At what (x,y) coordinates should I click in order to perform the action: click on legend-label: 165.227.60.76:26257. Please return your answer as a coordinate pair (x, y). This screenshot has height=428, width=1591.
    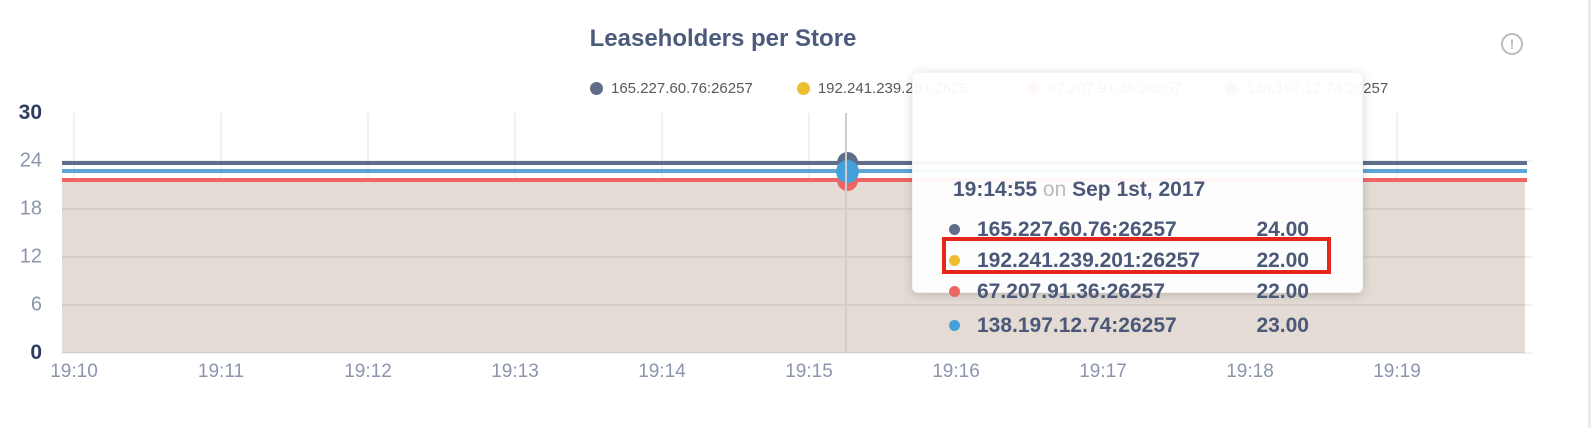
    Looking at the image, I should click on (682, 88).